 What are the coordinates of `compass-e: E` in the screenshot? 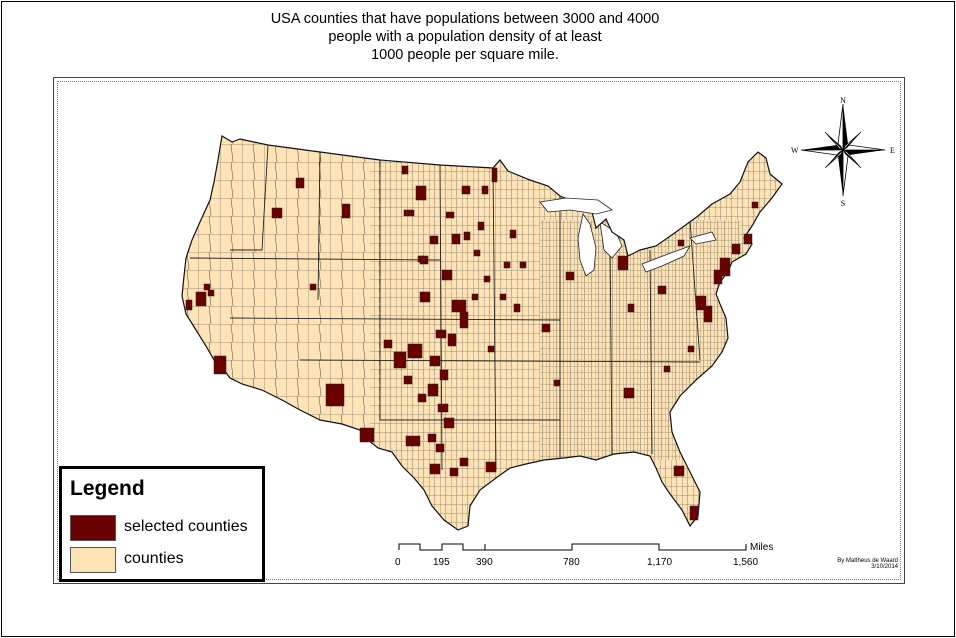 It's located at (892, 150).